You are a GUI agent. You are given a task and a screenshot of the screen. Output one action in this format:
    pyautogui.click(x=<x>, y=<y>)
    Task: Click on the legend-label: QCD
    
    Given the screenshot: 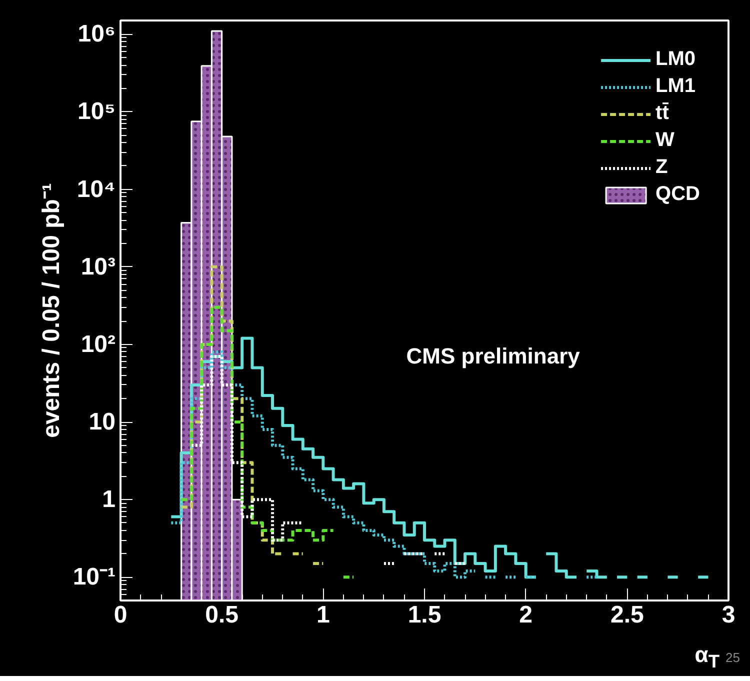 What is the action you would take?
    pyautogui.click(x=678, y=194)
    